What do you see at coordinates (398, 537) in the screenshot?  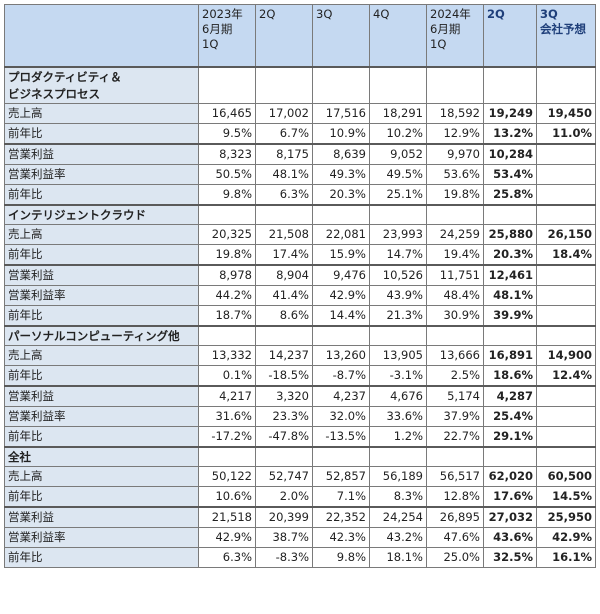 I see `value-cell: 43.2%` at bounding box center [398, 537].